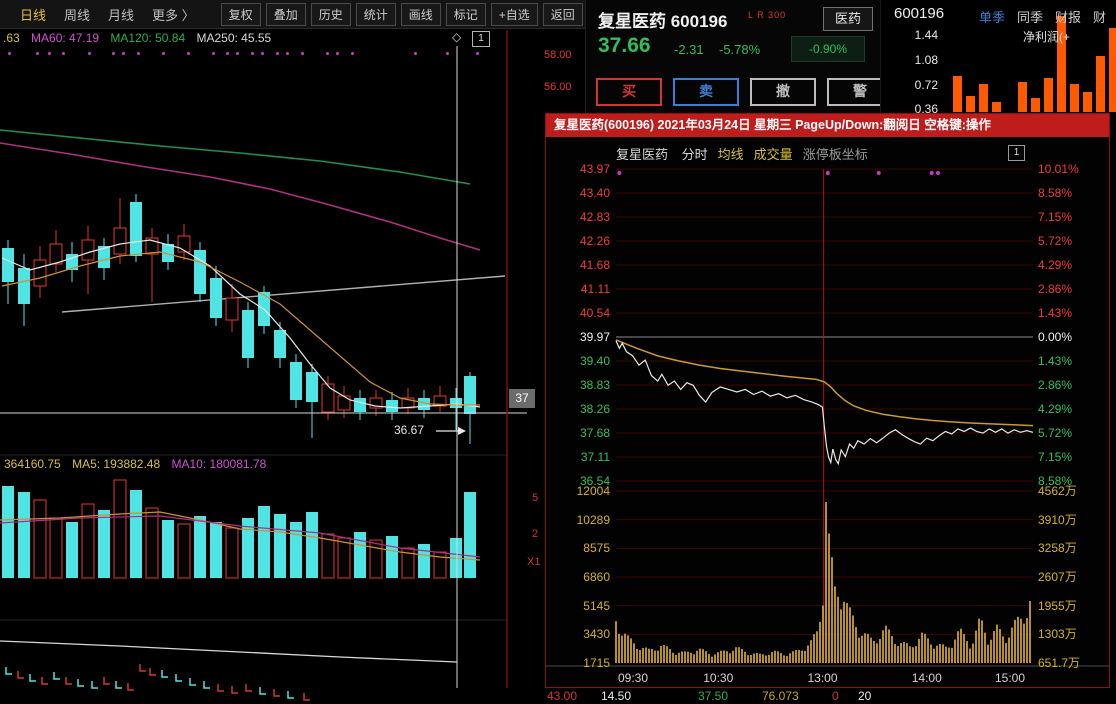  What do you see at coordinates (562, 14) in the screenshot?
I see `menu-tool-button: 返回` at bounding box center [562, 14].